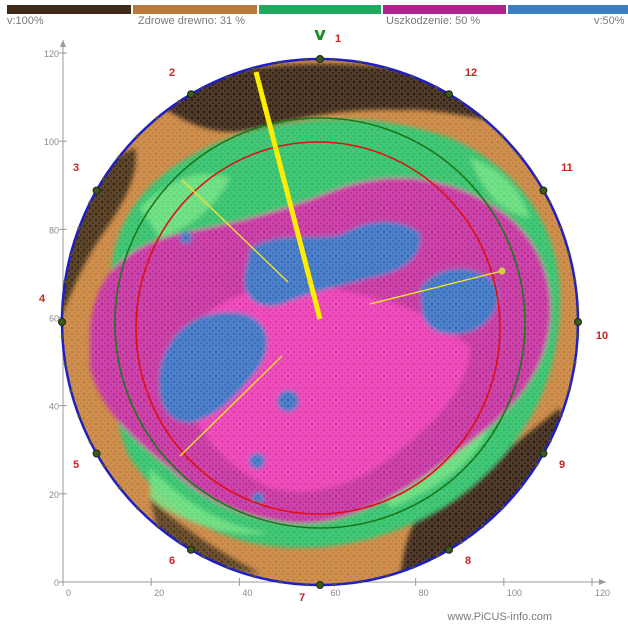 This screenshot has width=628, height=628. I want to click on sensor-label: 12, so click(471, 73).